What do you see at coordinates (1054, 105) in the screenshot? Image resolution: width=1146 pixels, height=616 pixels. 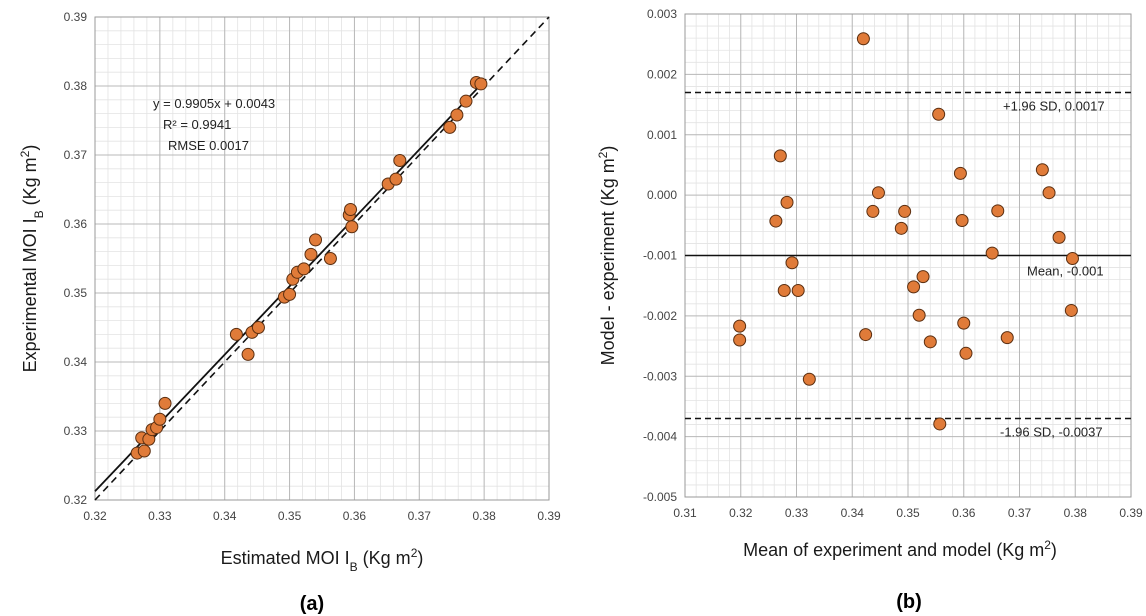 I see `reference-line-label: +1.96 SD, 0.0017` at bounding box center [1054, 105].